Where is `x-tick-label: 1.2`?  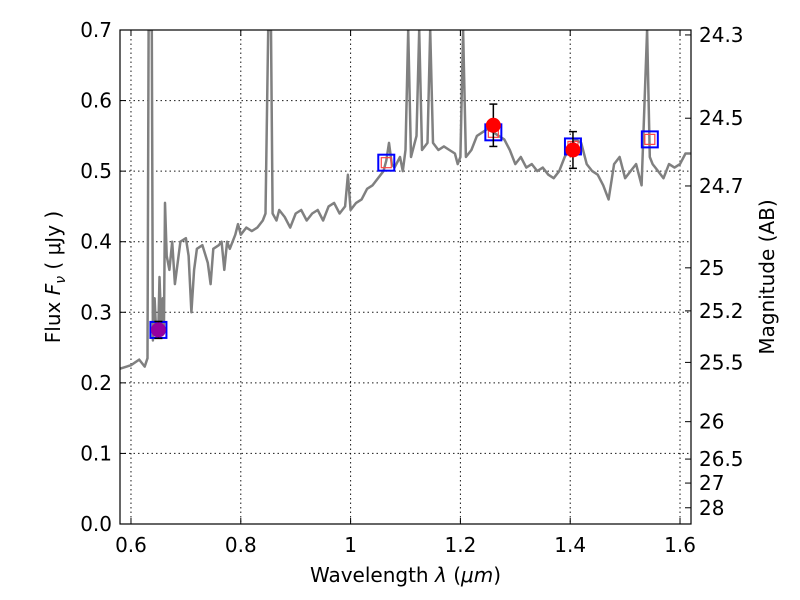
x-tick-label: 1.2 is located at coordinates (460, 545).